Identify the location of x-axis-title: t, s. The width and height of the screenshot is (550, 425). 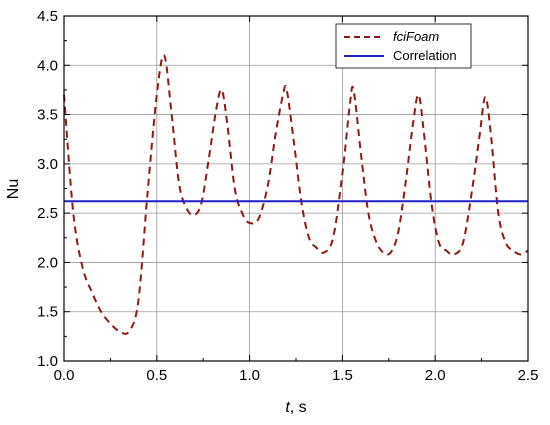
(295, 407).